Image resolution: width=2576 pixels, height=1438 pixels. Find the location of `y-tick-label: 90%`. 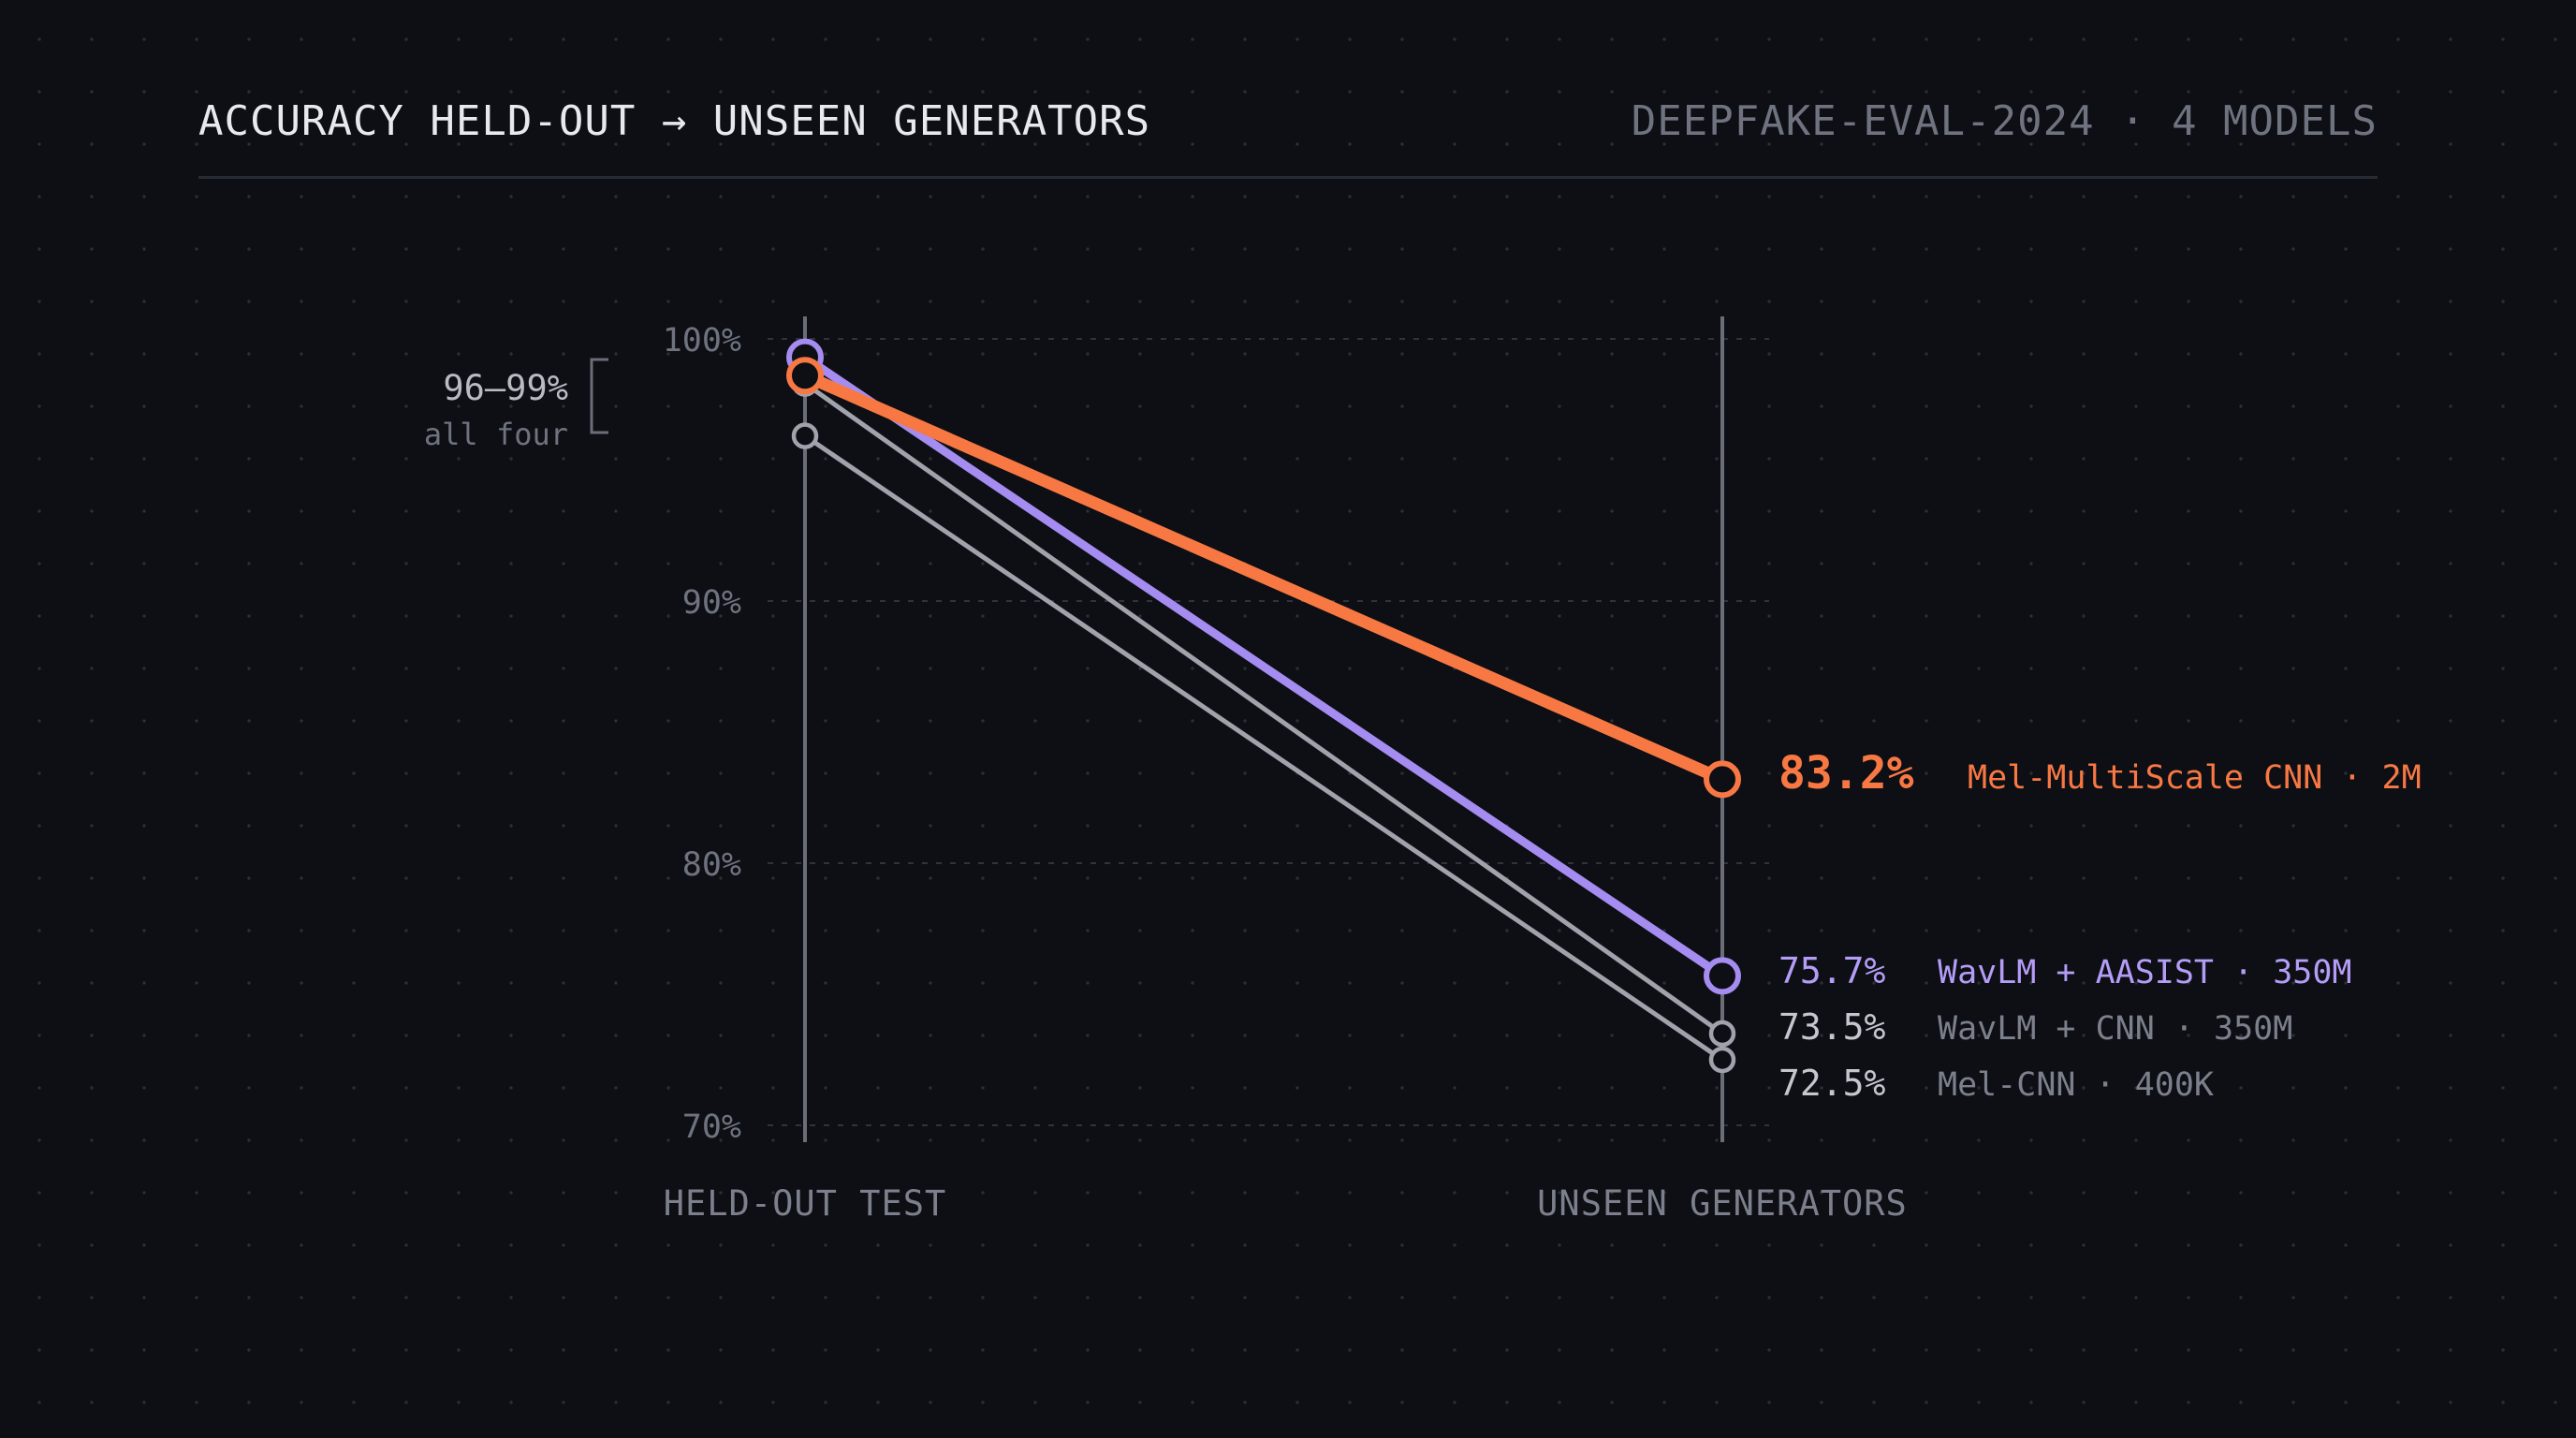

y-tick-label: 90% is located at coordinates (711, 603).